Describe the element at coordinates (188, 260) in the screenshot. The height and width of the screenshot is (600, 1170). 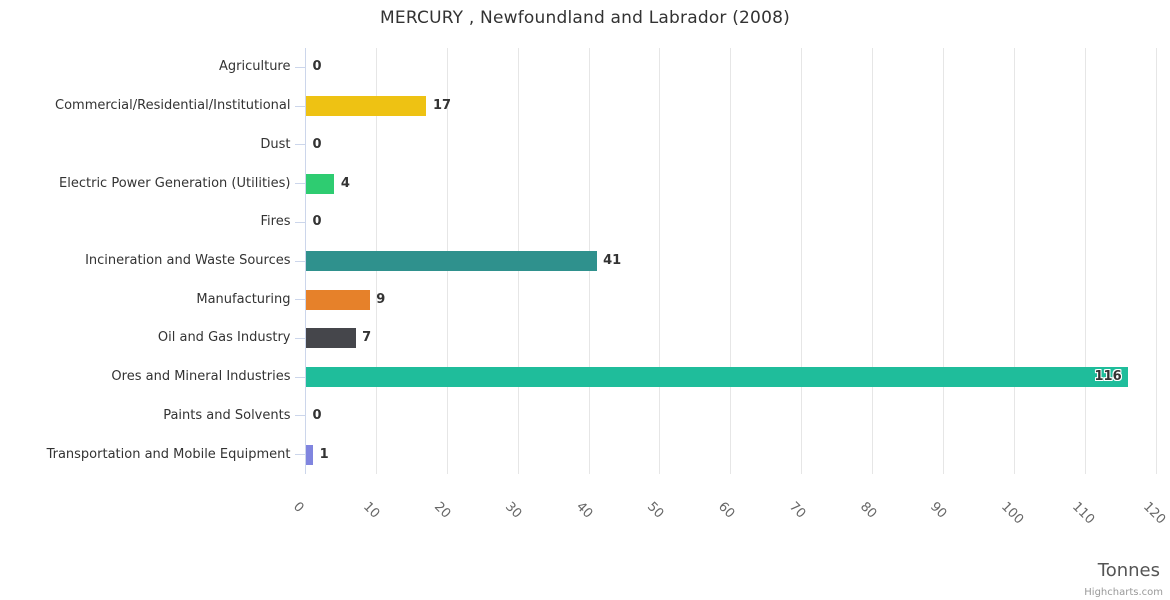
I see `category-label: Incineration and Waste Sources` at that location.